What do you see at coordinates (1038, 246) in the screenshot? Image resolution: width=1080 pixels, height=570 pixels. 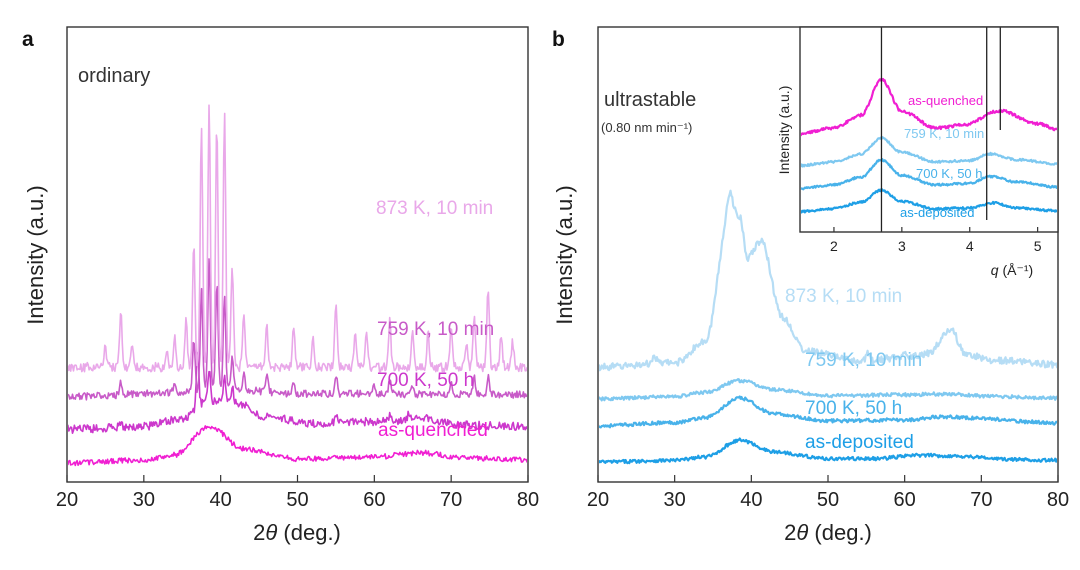 I see `x-tick-label: 5` at bounding box center [1038, 246].